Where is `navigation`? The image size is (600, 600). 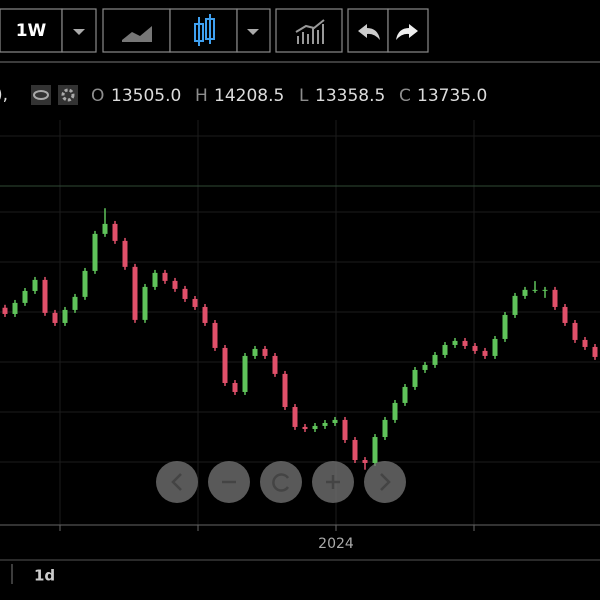
navigation is located at coordinates (281, 482).